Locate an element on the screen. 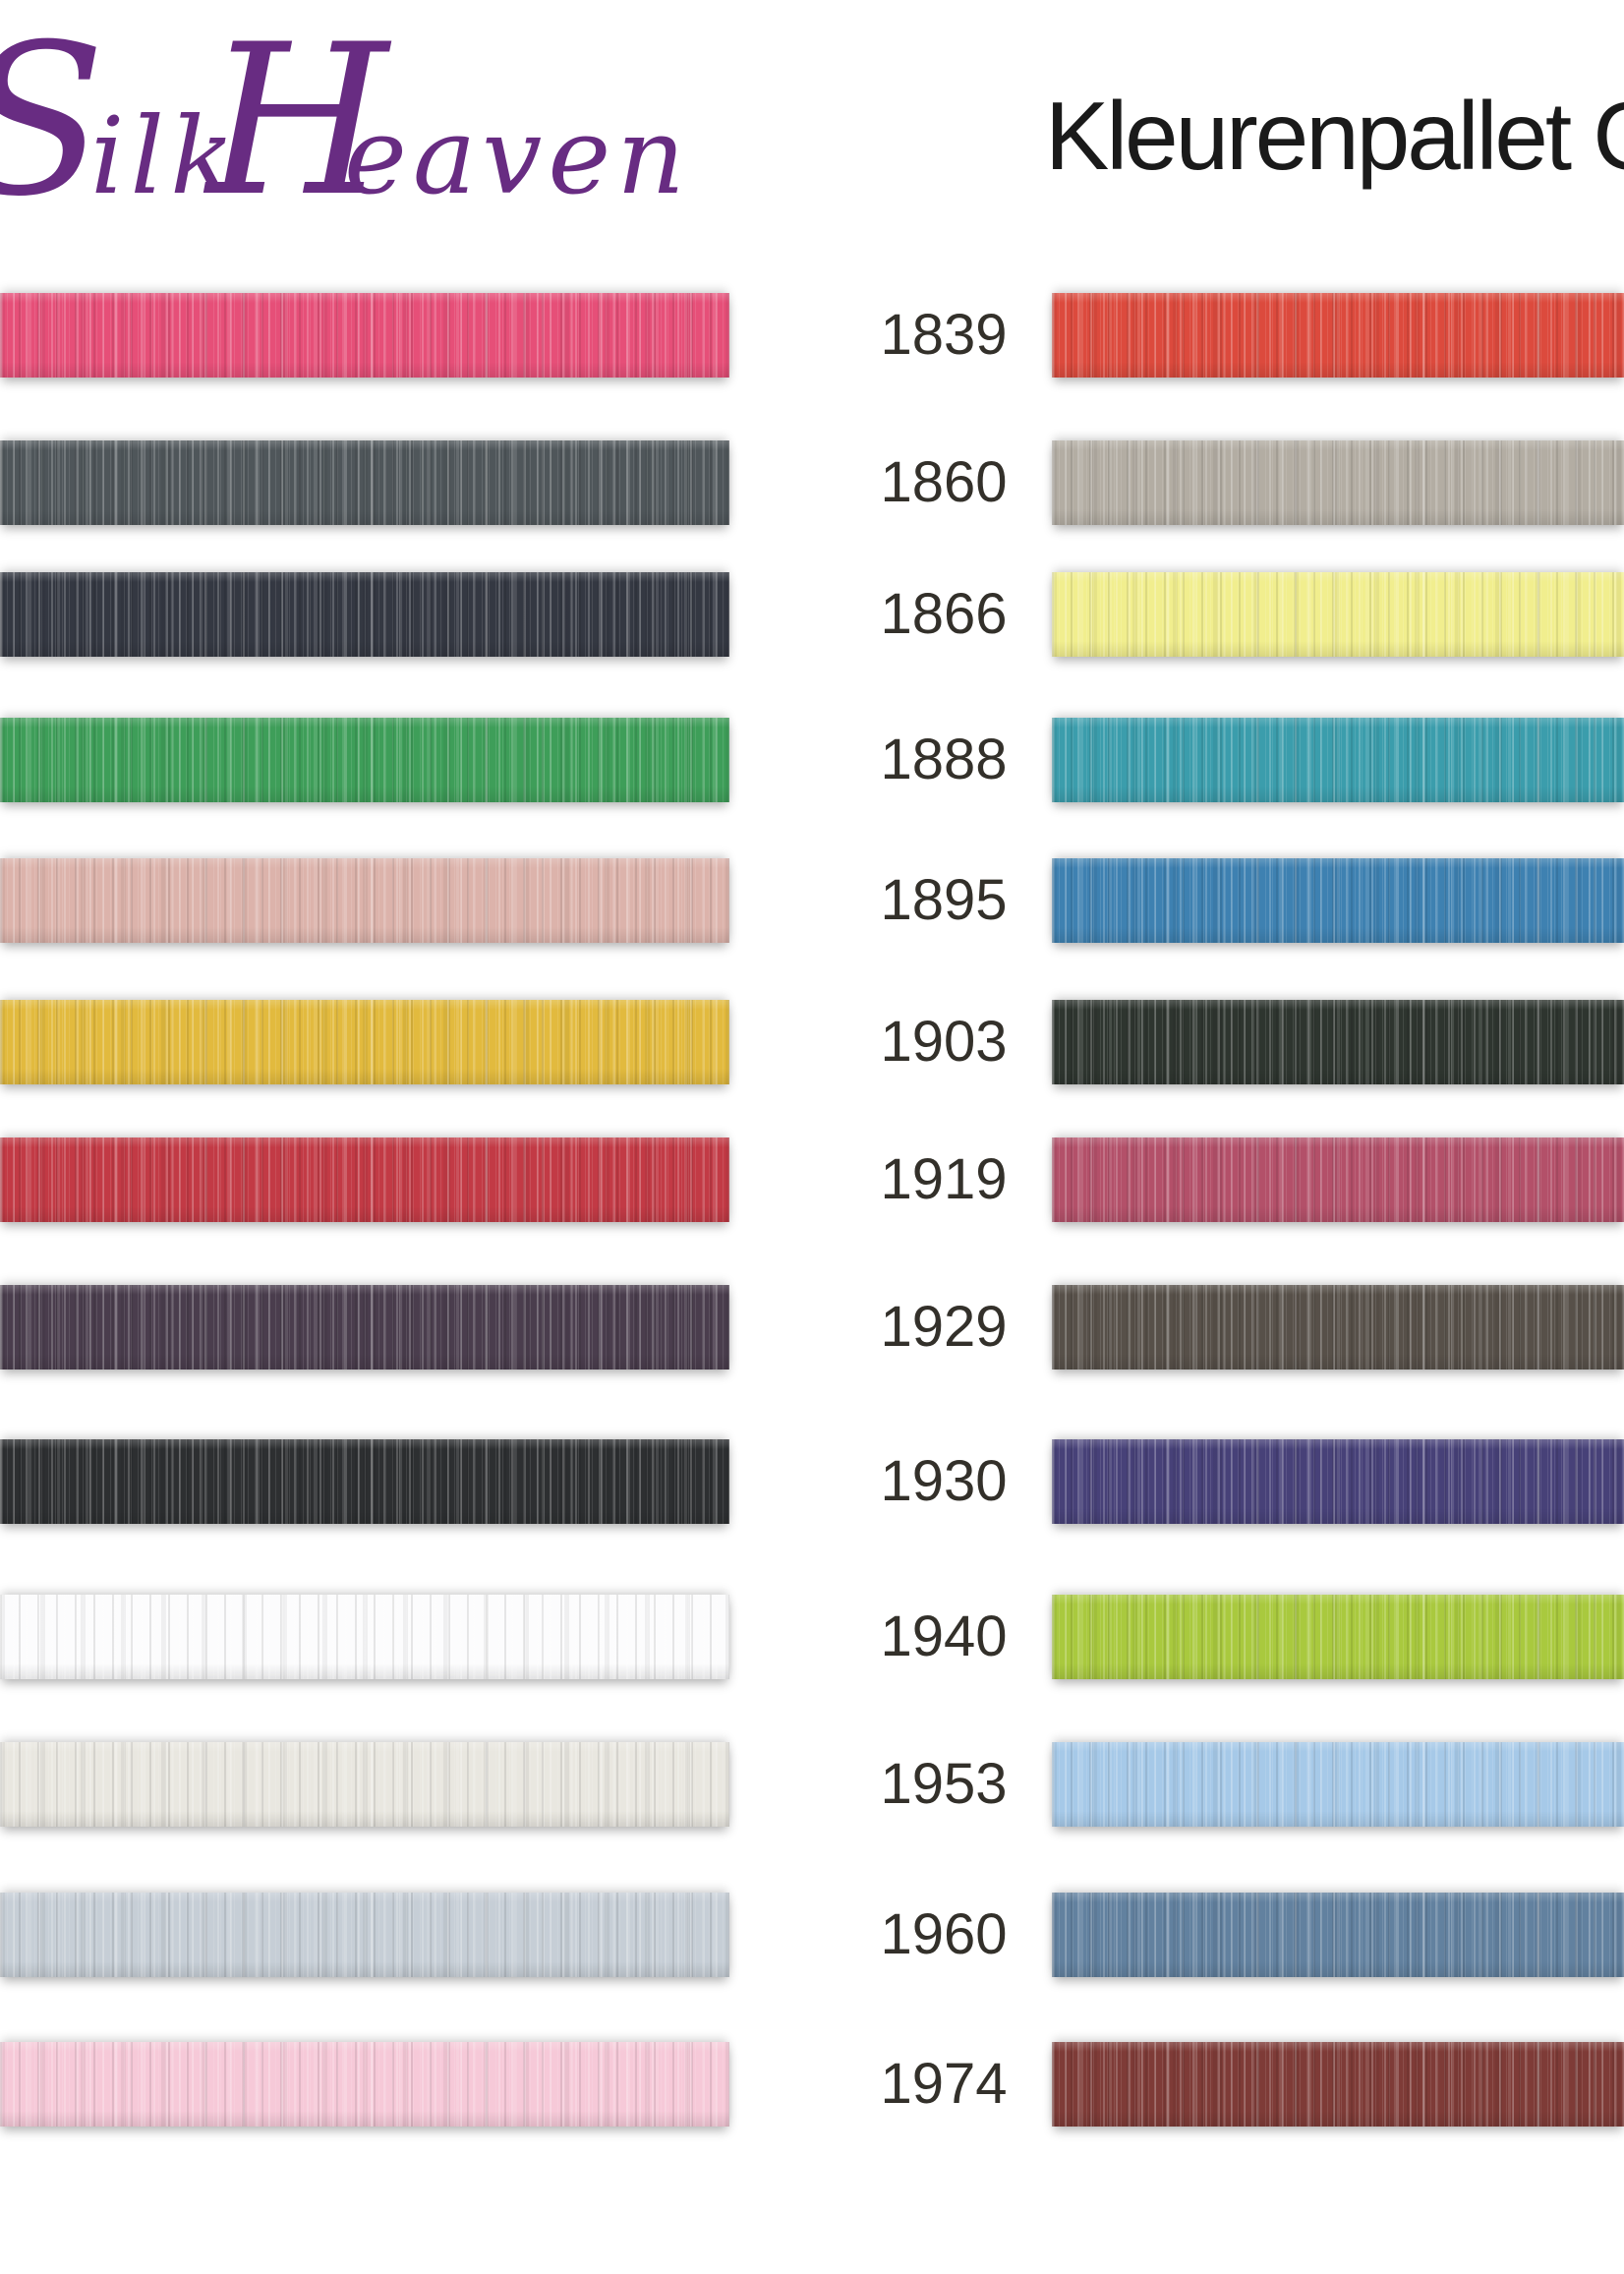  color-code-label: 1940 is located at coordinates (944, 1636).